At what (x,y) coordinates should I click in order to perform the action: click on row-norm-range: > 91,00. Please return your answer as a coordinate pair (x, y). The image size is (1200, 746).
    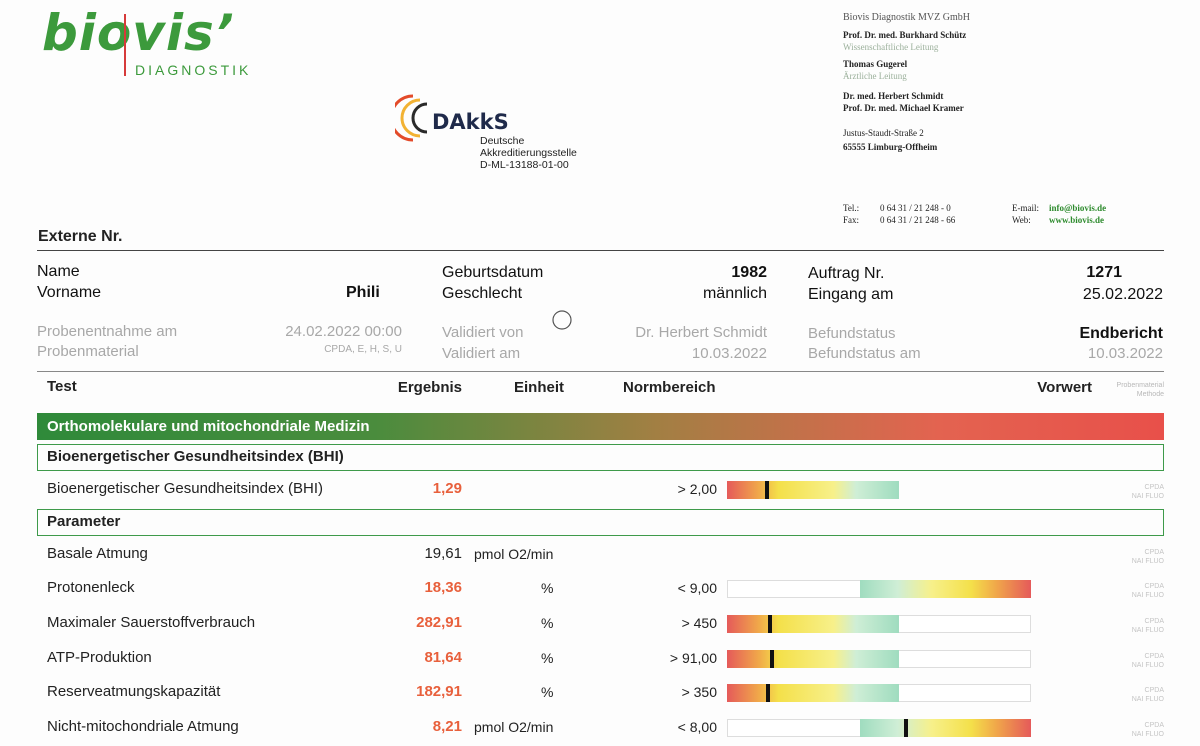
    Looking at the image, I should click on (693, 658).